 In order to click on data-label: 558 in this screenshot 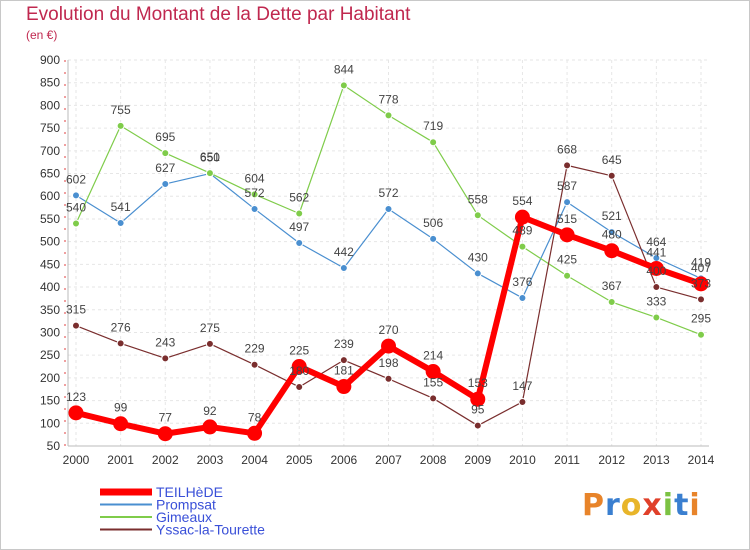, I will do `click(478, 199)`.